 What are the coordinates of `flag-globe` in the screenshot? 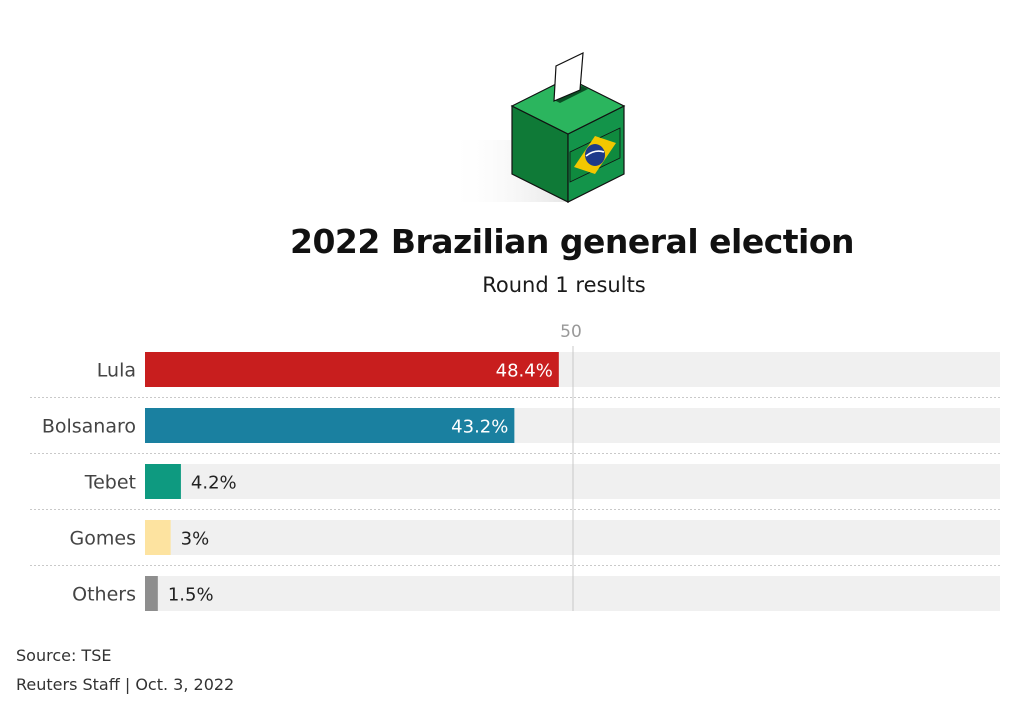 It's located at (595, 155).